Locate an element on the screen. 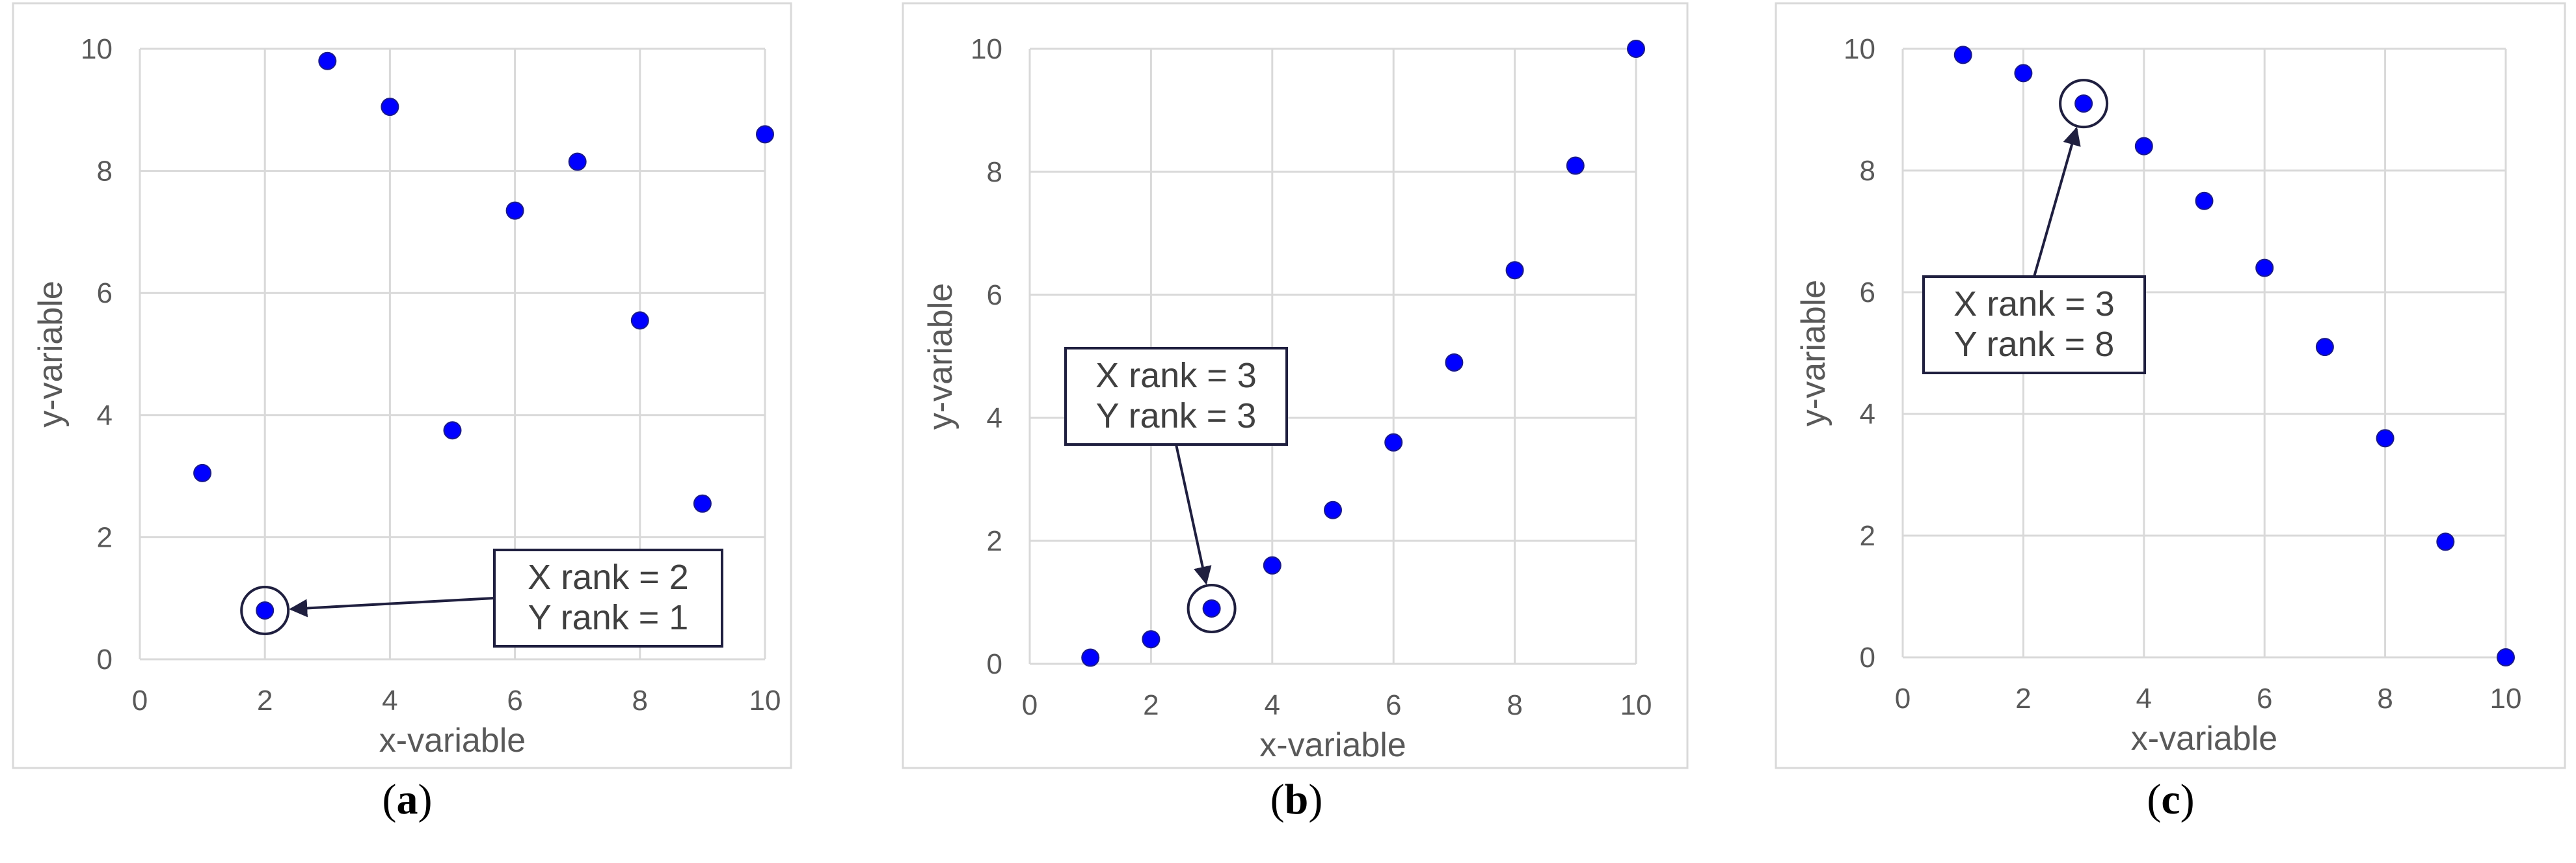  callout-line: Y rank = 3 is located at coordinates (1176, 415).